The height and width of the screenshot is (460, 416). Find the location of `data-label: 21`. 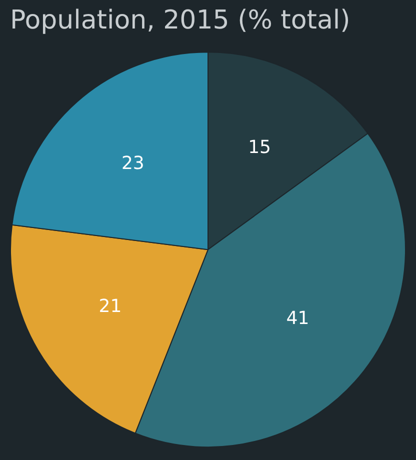

data-label: 21 is located at coordinates (110, 307).